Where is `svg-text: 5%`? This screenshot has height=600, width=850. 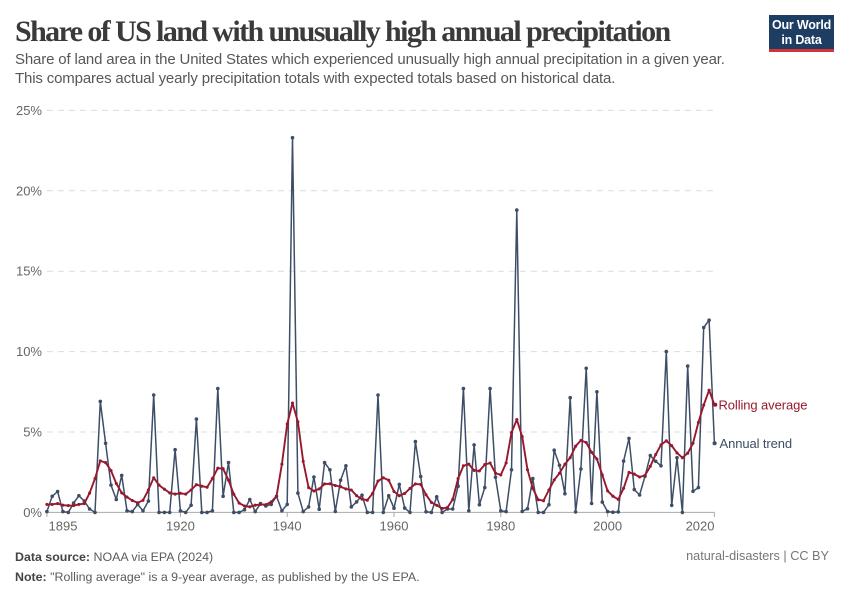
svg-text: 5% is located at coordinates (32, 432).